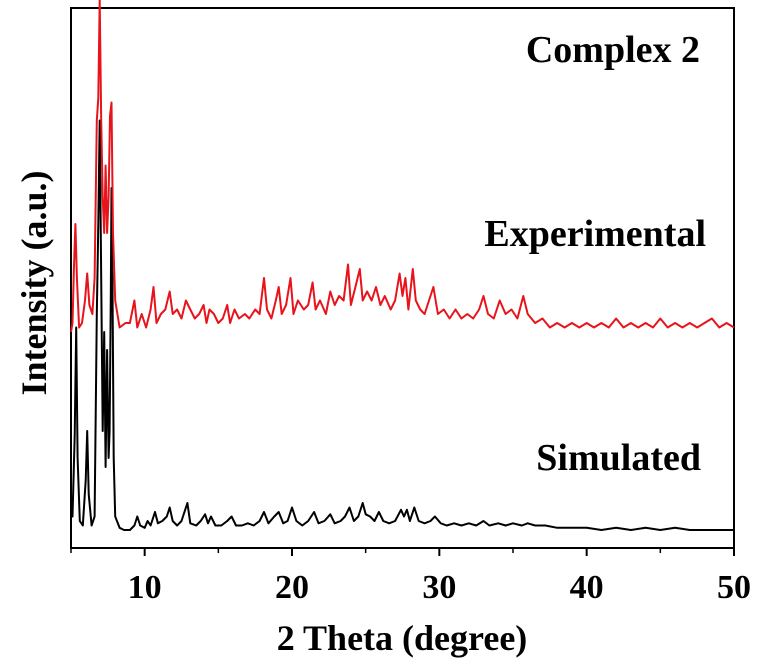 This screenshot has width=759, height=668. What do you see at coordinates (734, 587) in the screenshot?
I see `x-tick-label: 50` at bounding box center [734, 587].